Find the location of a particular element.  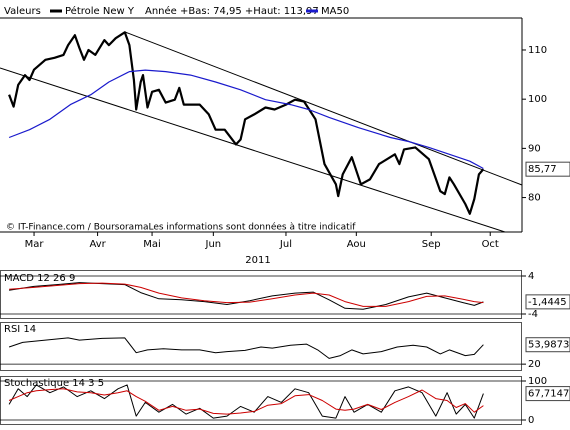

x-tick-label: Mai is located at coordinates (152, 244).